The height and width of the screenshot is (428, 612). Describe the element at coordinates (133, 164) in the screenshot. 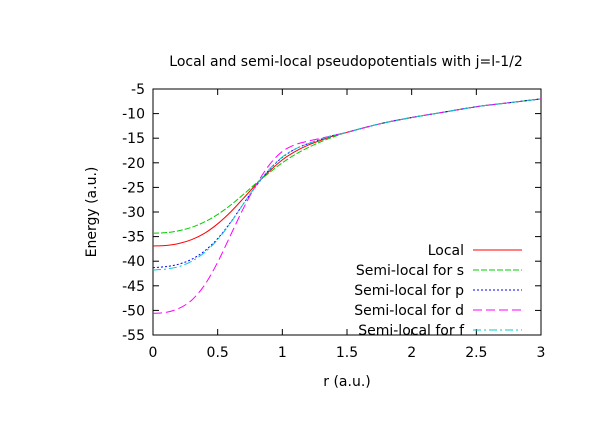

I see `y-tick-label: -20` at that location.